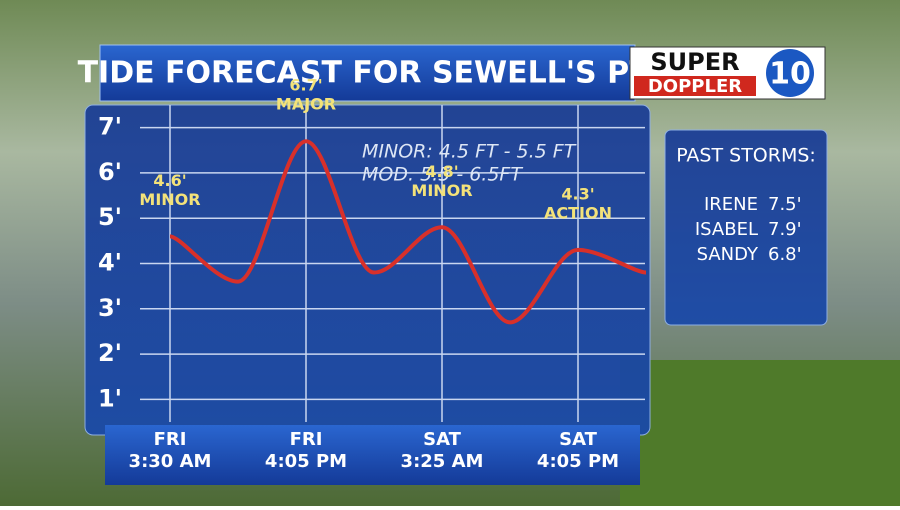 The height and width of the screenshot is (510, 900). I want to click on storm-name: ISABEL, so click(726, 229).